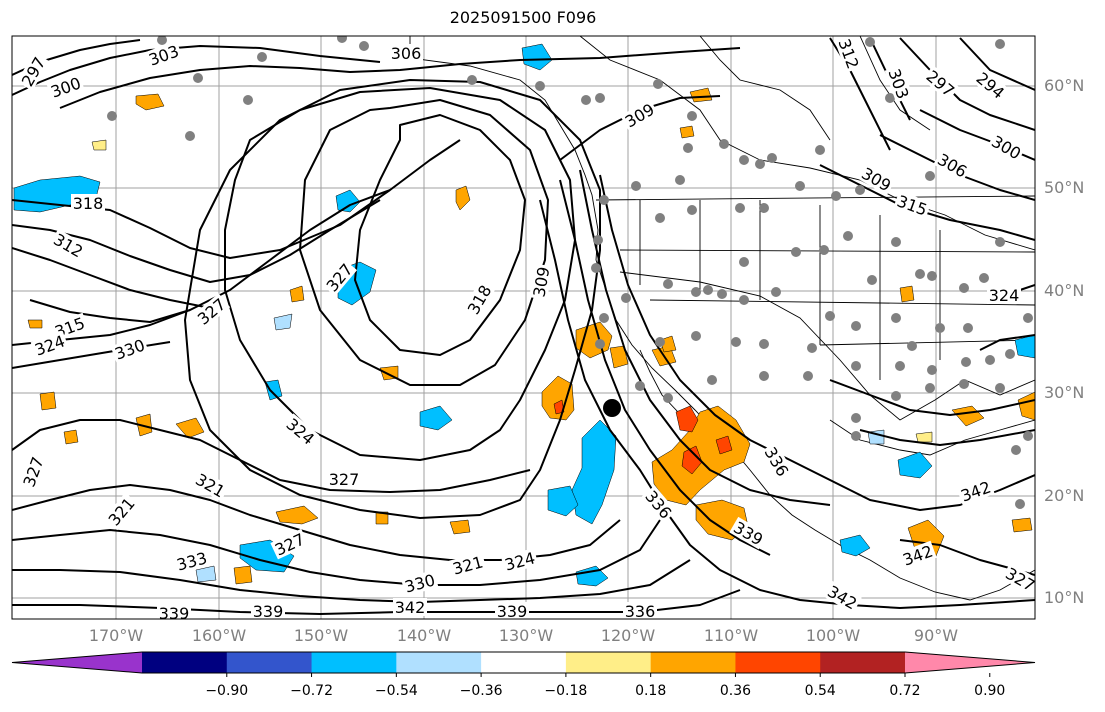 This screenshot has width=1105, height=712. What do you see at coordinates (1064, 290) in the screenshot?
I see `lat-label: 40°N` at bounding box center [1064, 290].